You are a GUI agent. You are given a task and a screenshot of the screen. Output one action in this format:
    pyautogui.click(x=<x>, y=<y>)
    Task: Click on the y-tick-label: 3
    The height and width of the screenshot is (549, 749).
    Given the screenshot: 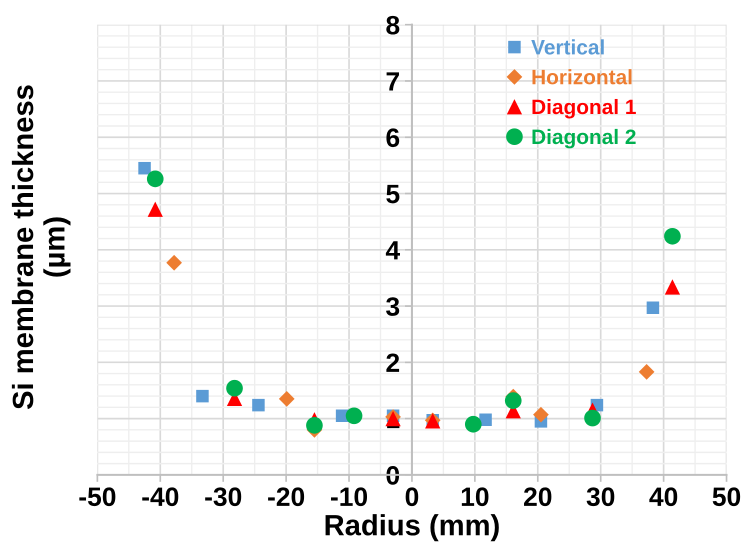 What is the action you would take?
    pyautogui.click(x=393, y=306)
    